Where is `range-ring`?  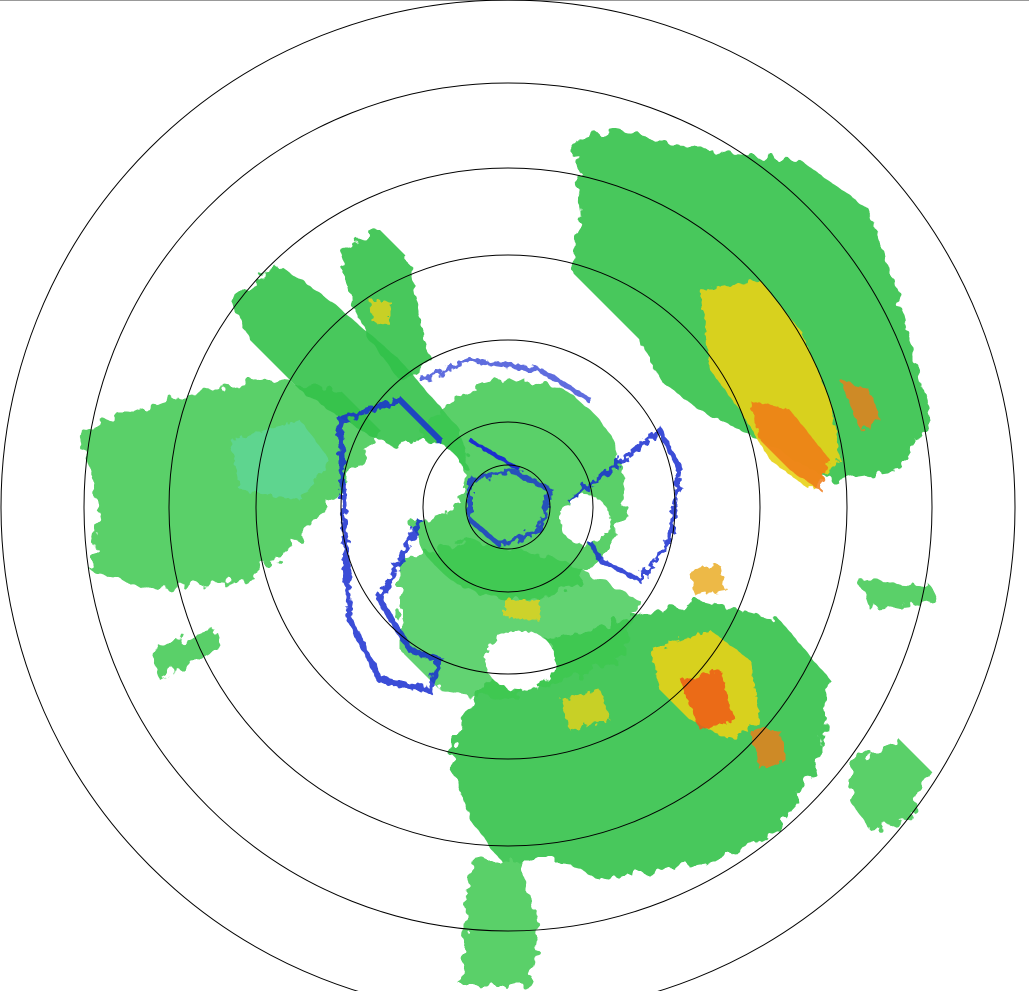 range-ring is located at coordinates (508, 507).